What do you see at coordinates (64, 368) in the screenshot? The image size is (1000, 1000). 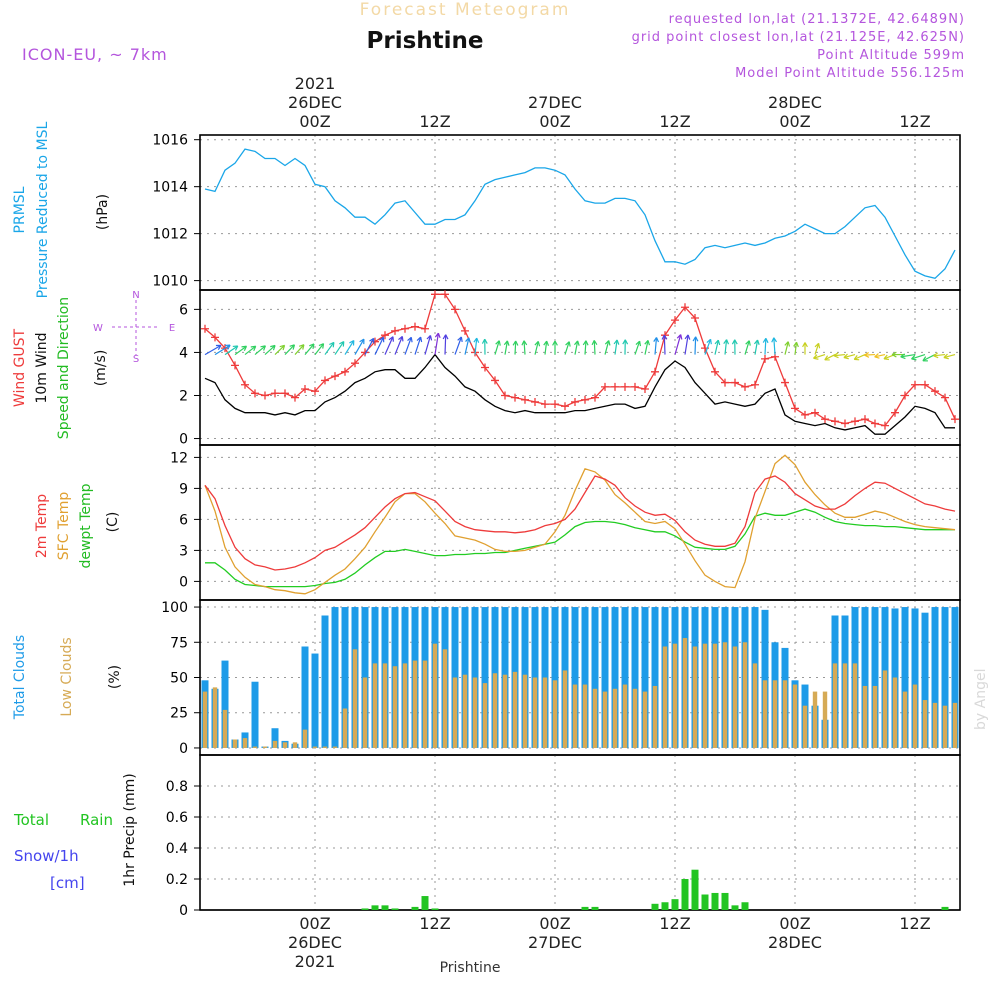 I see `label-speed-direction: Speed and Direction` at bounding box center [64, 368].